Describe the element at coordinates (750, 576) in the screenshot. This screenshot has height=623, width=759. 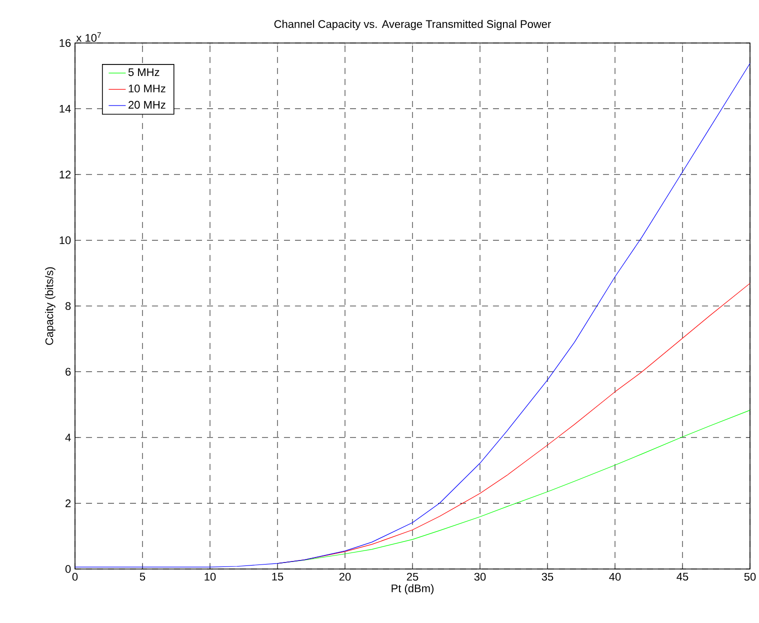
I see `x-tick-label: 50` at that location.